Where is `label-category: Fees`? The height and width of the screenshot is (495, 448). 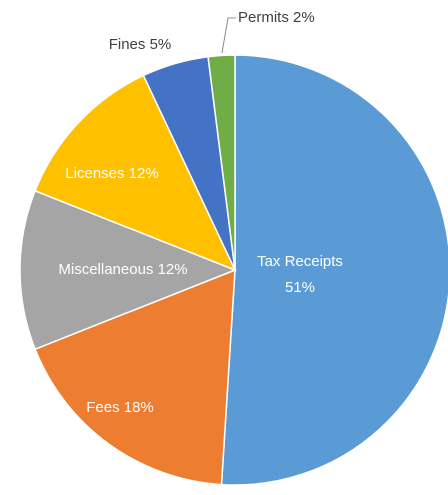 label-category: Fees is located at coordinates (102, 407).